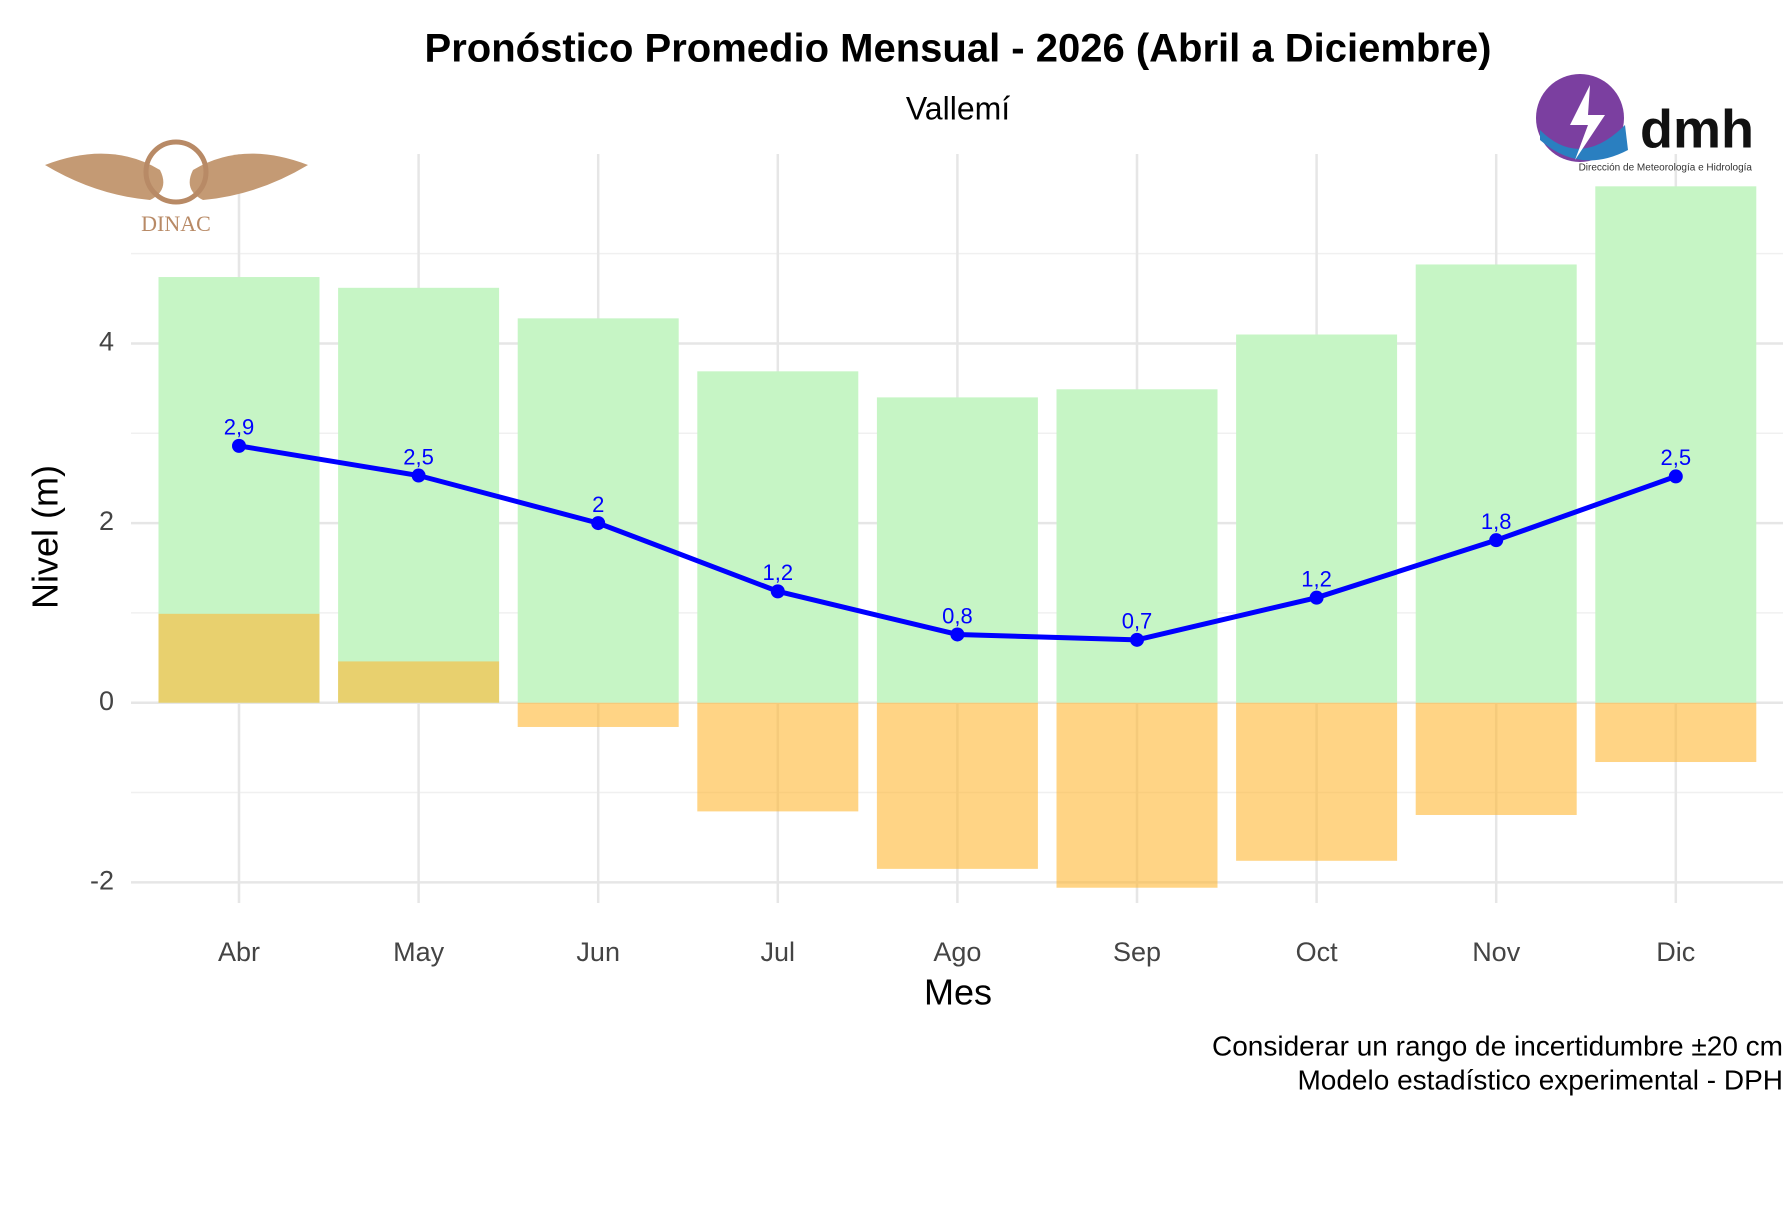 This screenshot has height=1205, width=1792. What do you see at coordinates (598, 504) in the screenshot?
I see `data-label: 2` at bounding box center [598, 504].